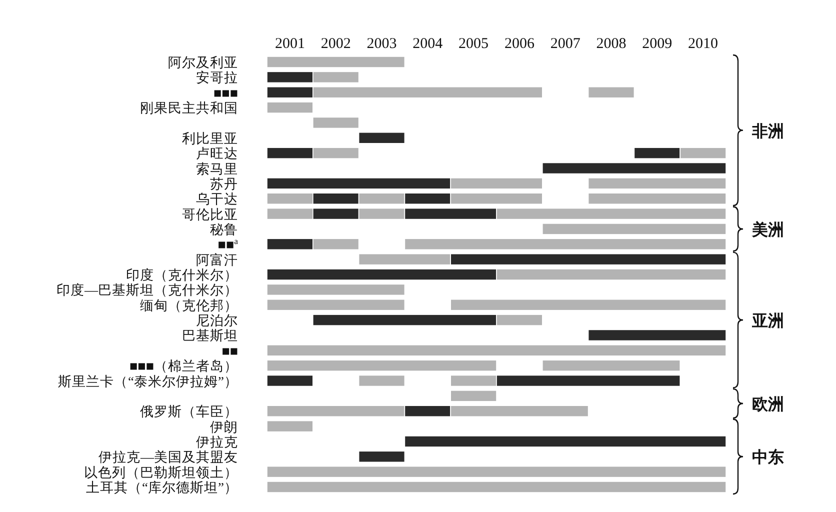  Describe the element at coordinates (217, 78) in the screenshot. I see `y-tick-label: 安哥拉` at that location.